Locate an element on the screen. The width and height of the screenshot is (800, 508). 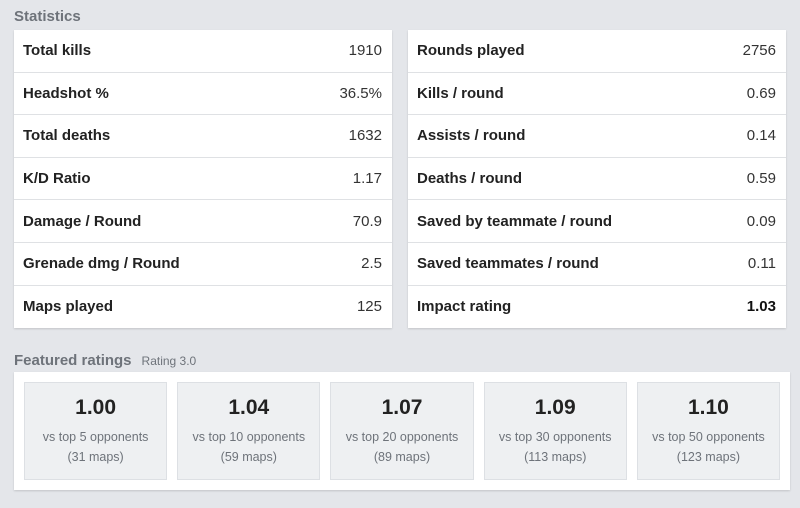
stat-label: Headshot % is located at coordinates (66, 93).